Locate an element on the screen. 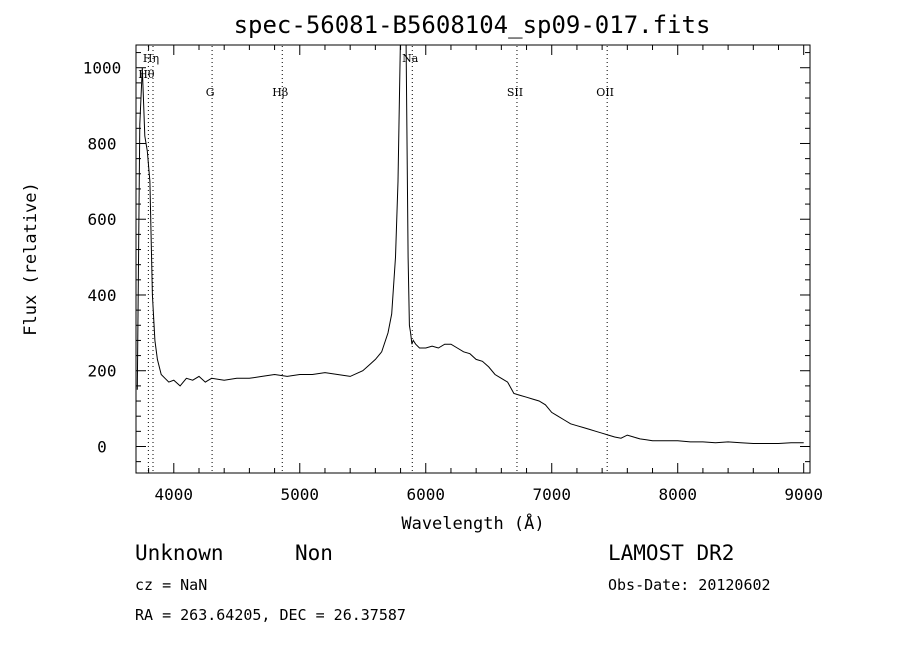 This screenshot has height=650, width=900. y-tick-label: 1000 is located at coordinates (102, 68).